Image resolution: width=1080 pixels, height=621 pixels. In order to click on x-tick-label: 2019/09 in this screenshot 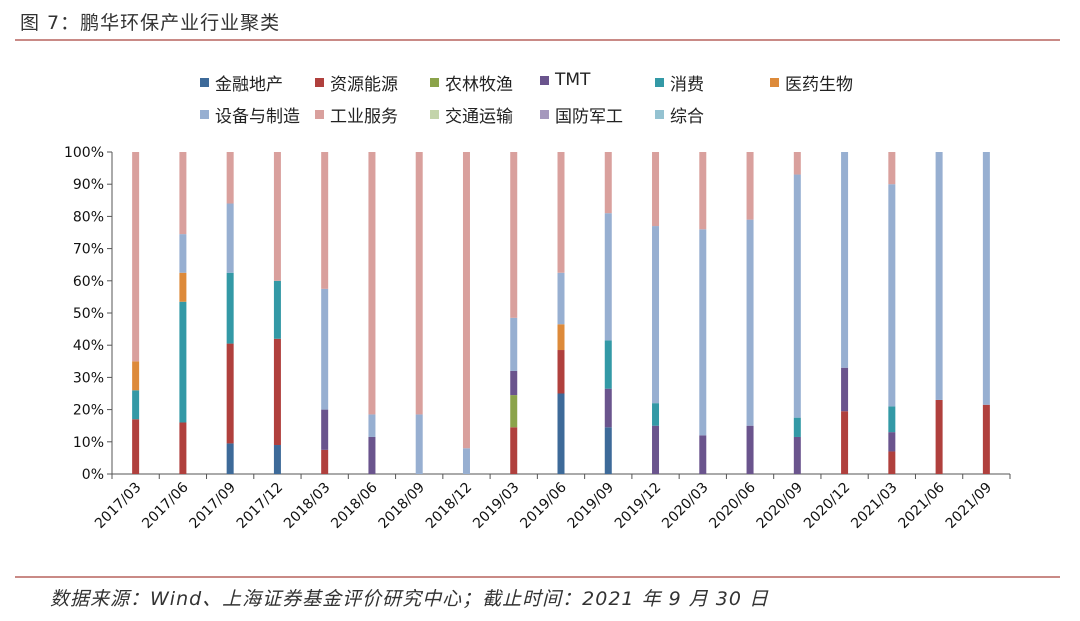, I will do `click(591, 506)`.